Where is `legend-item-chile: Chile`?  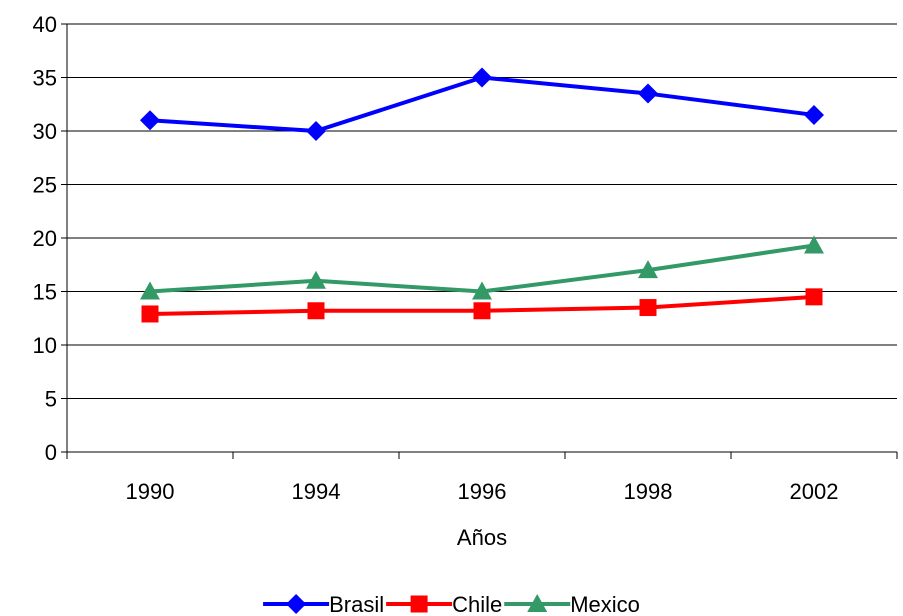
legend-item-chile: Chile is located at coordinates (444, 604).